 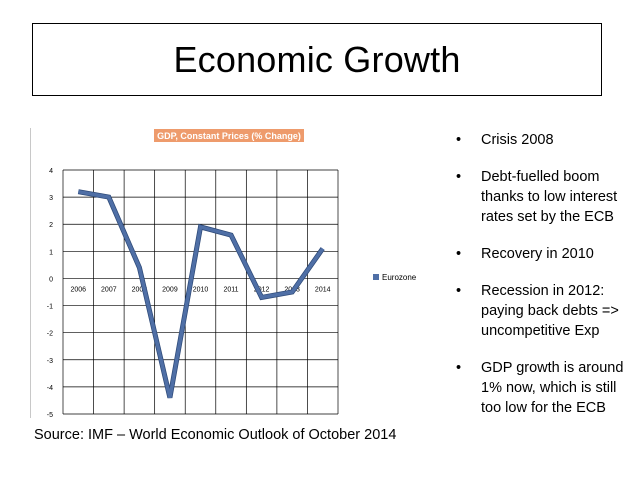 I want to click on x-tick-label: 2012, so click(x=262, y=289).